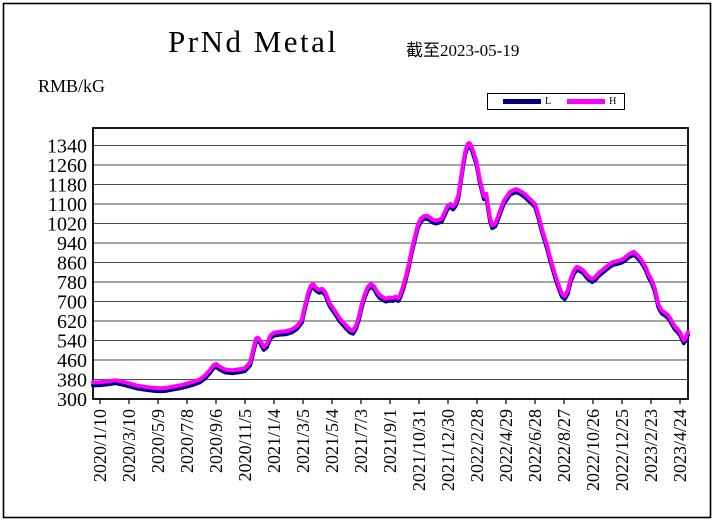 This screenshot has width=714, height=521. Describe the element at coordinates (67, 225) in the screenshot. I see `y-axis-label: 1020` at that location.